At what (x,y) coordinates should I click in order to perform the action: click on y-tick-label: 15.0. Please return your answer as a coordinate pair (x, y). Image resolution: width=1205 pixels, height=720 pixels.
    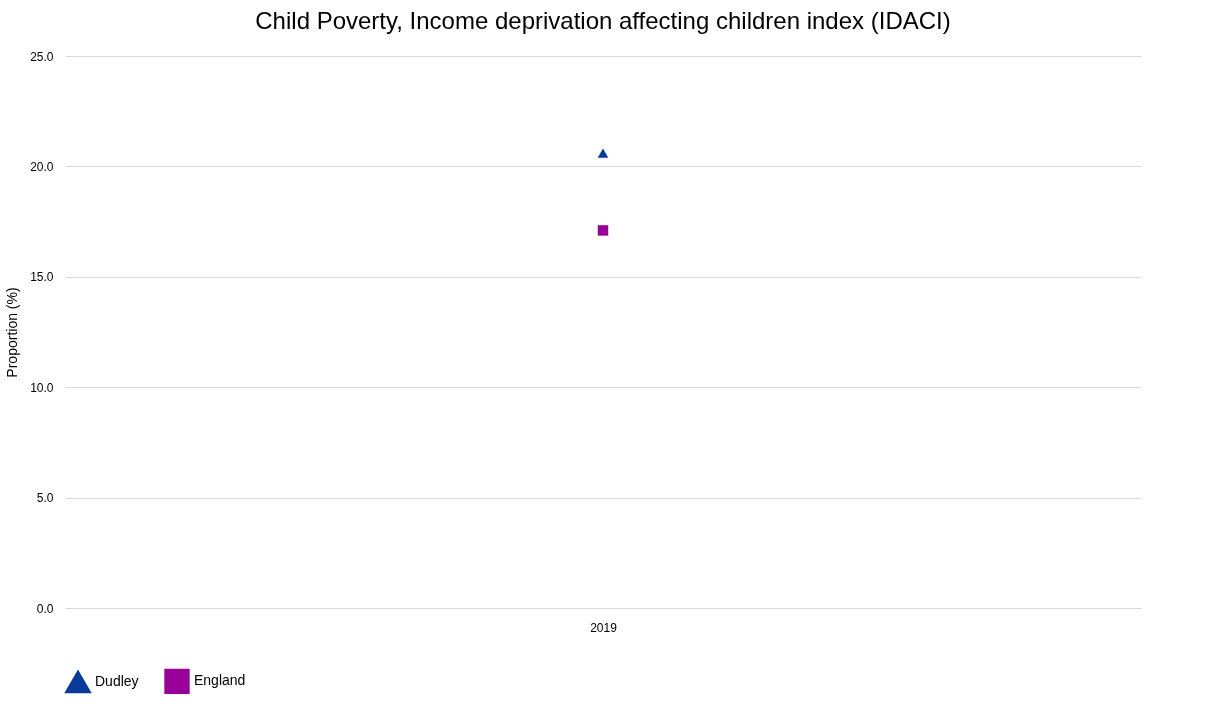
    Looking at the image, I should click on (42, 277).